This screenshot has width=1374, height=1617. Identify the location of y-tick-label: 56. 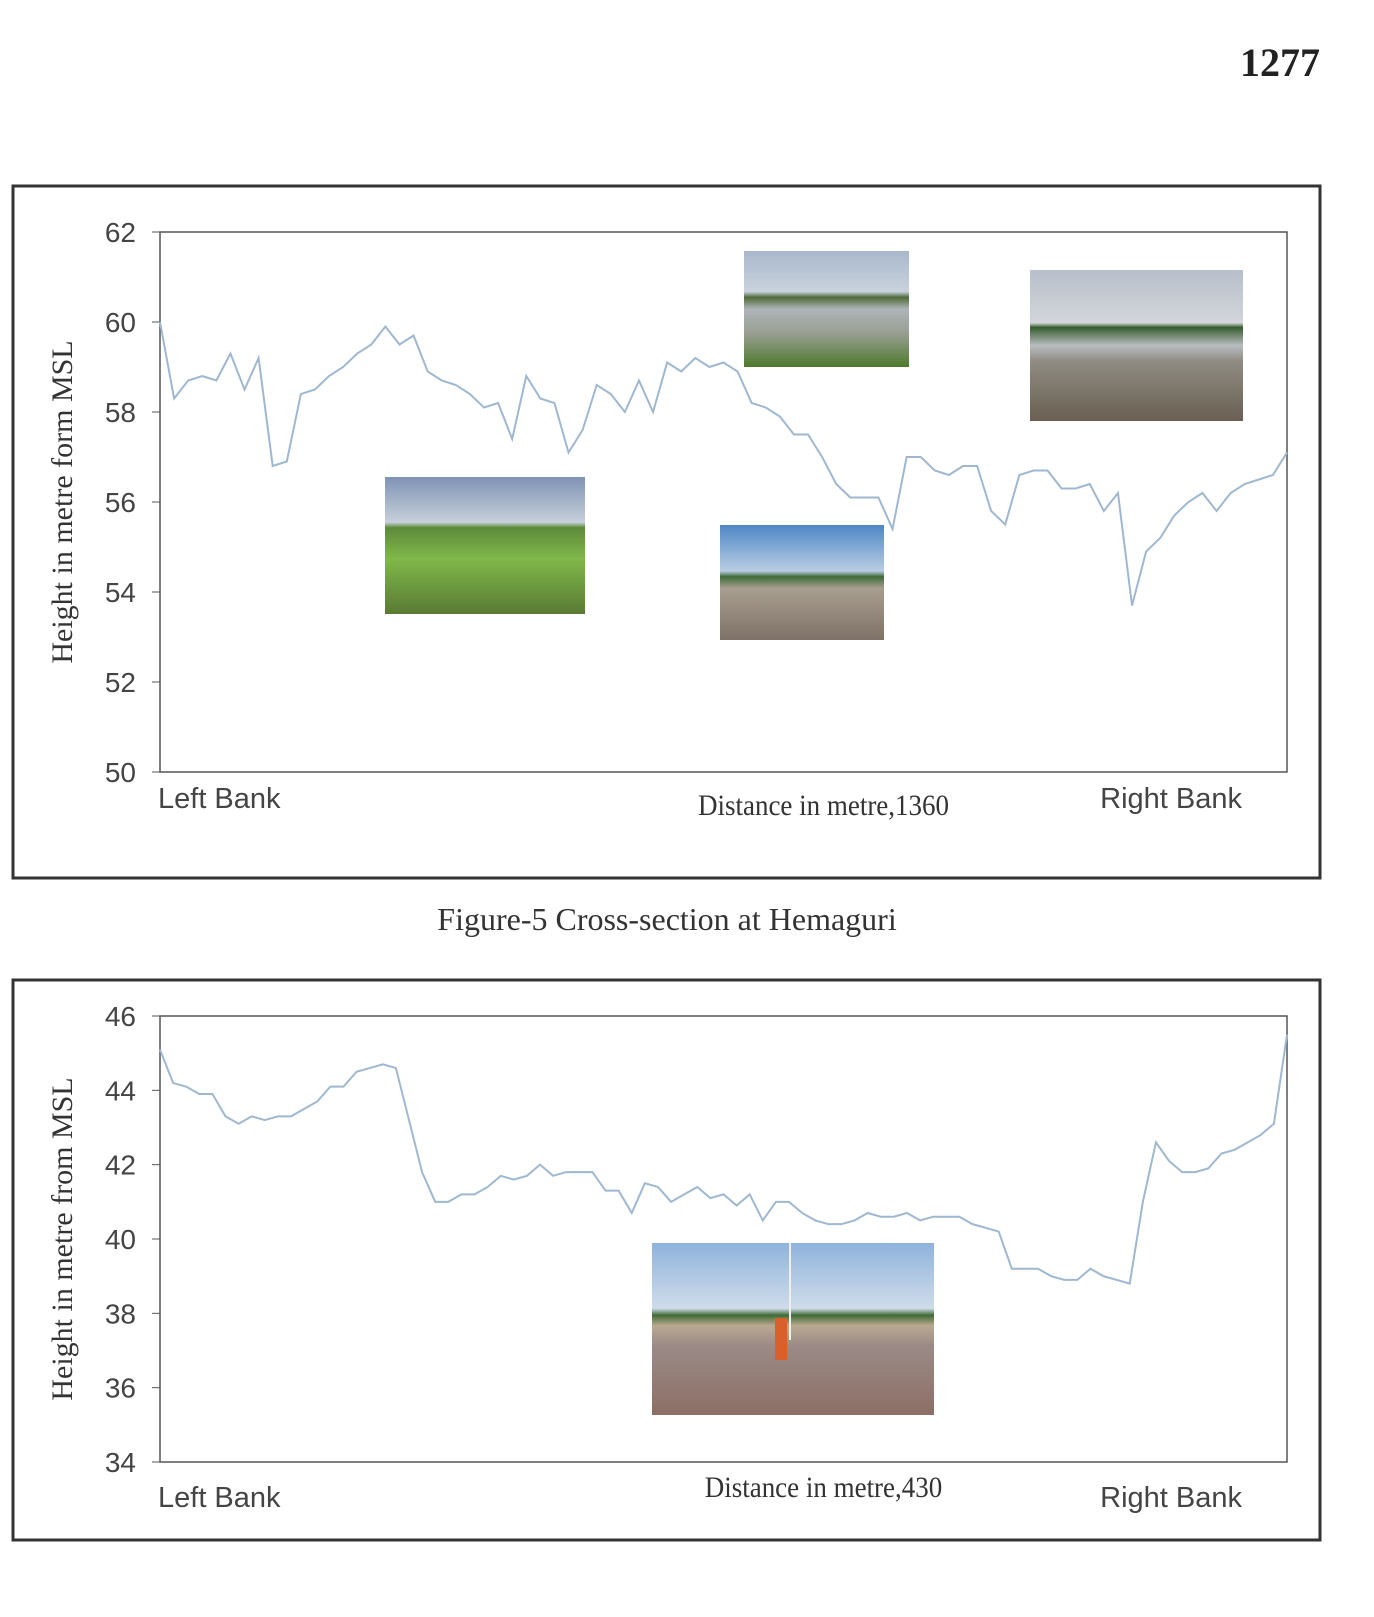
(120, 502).